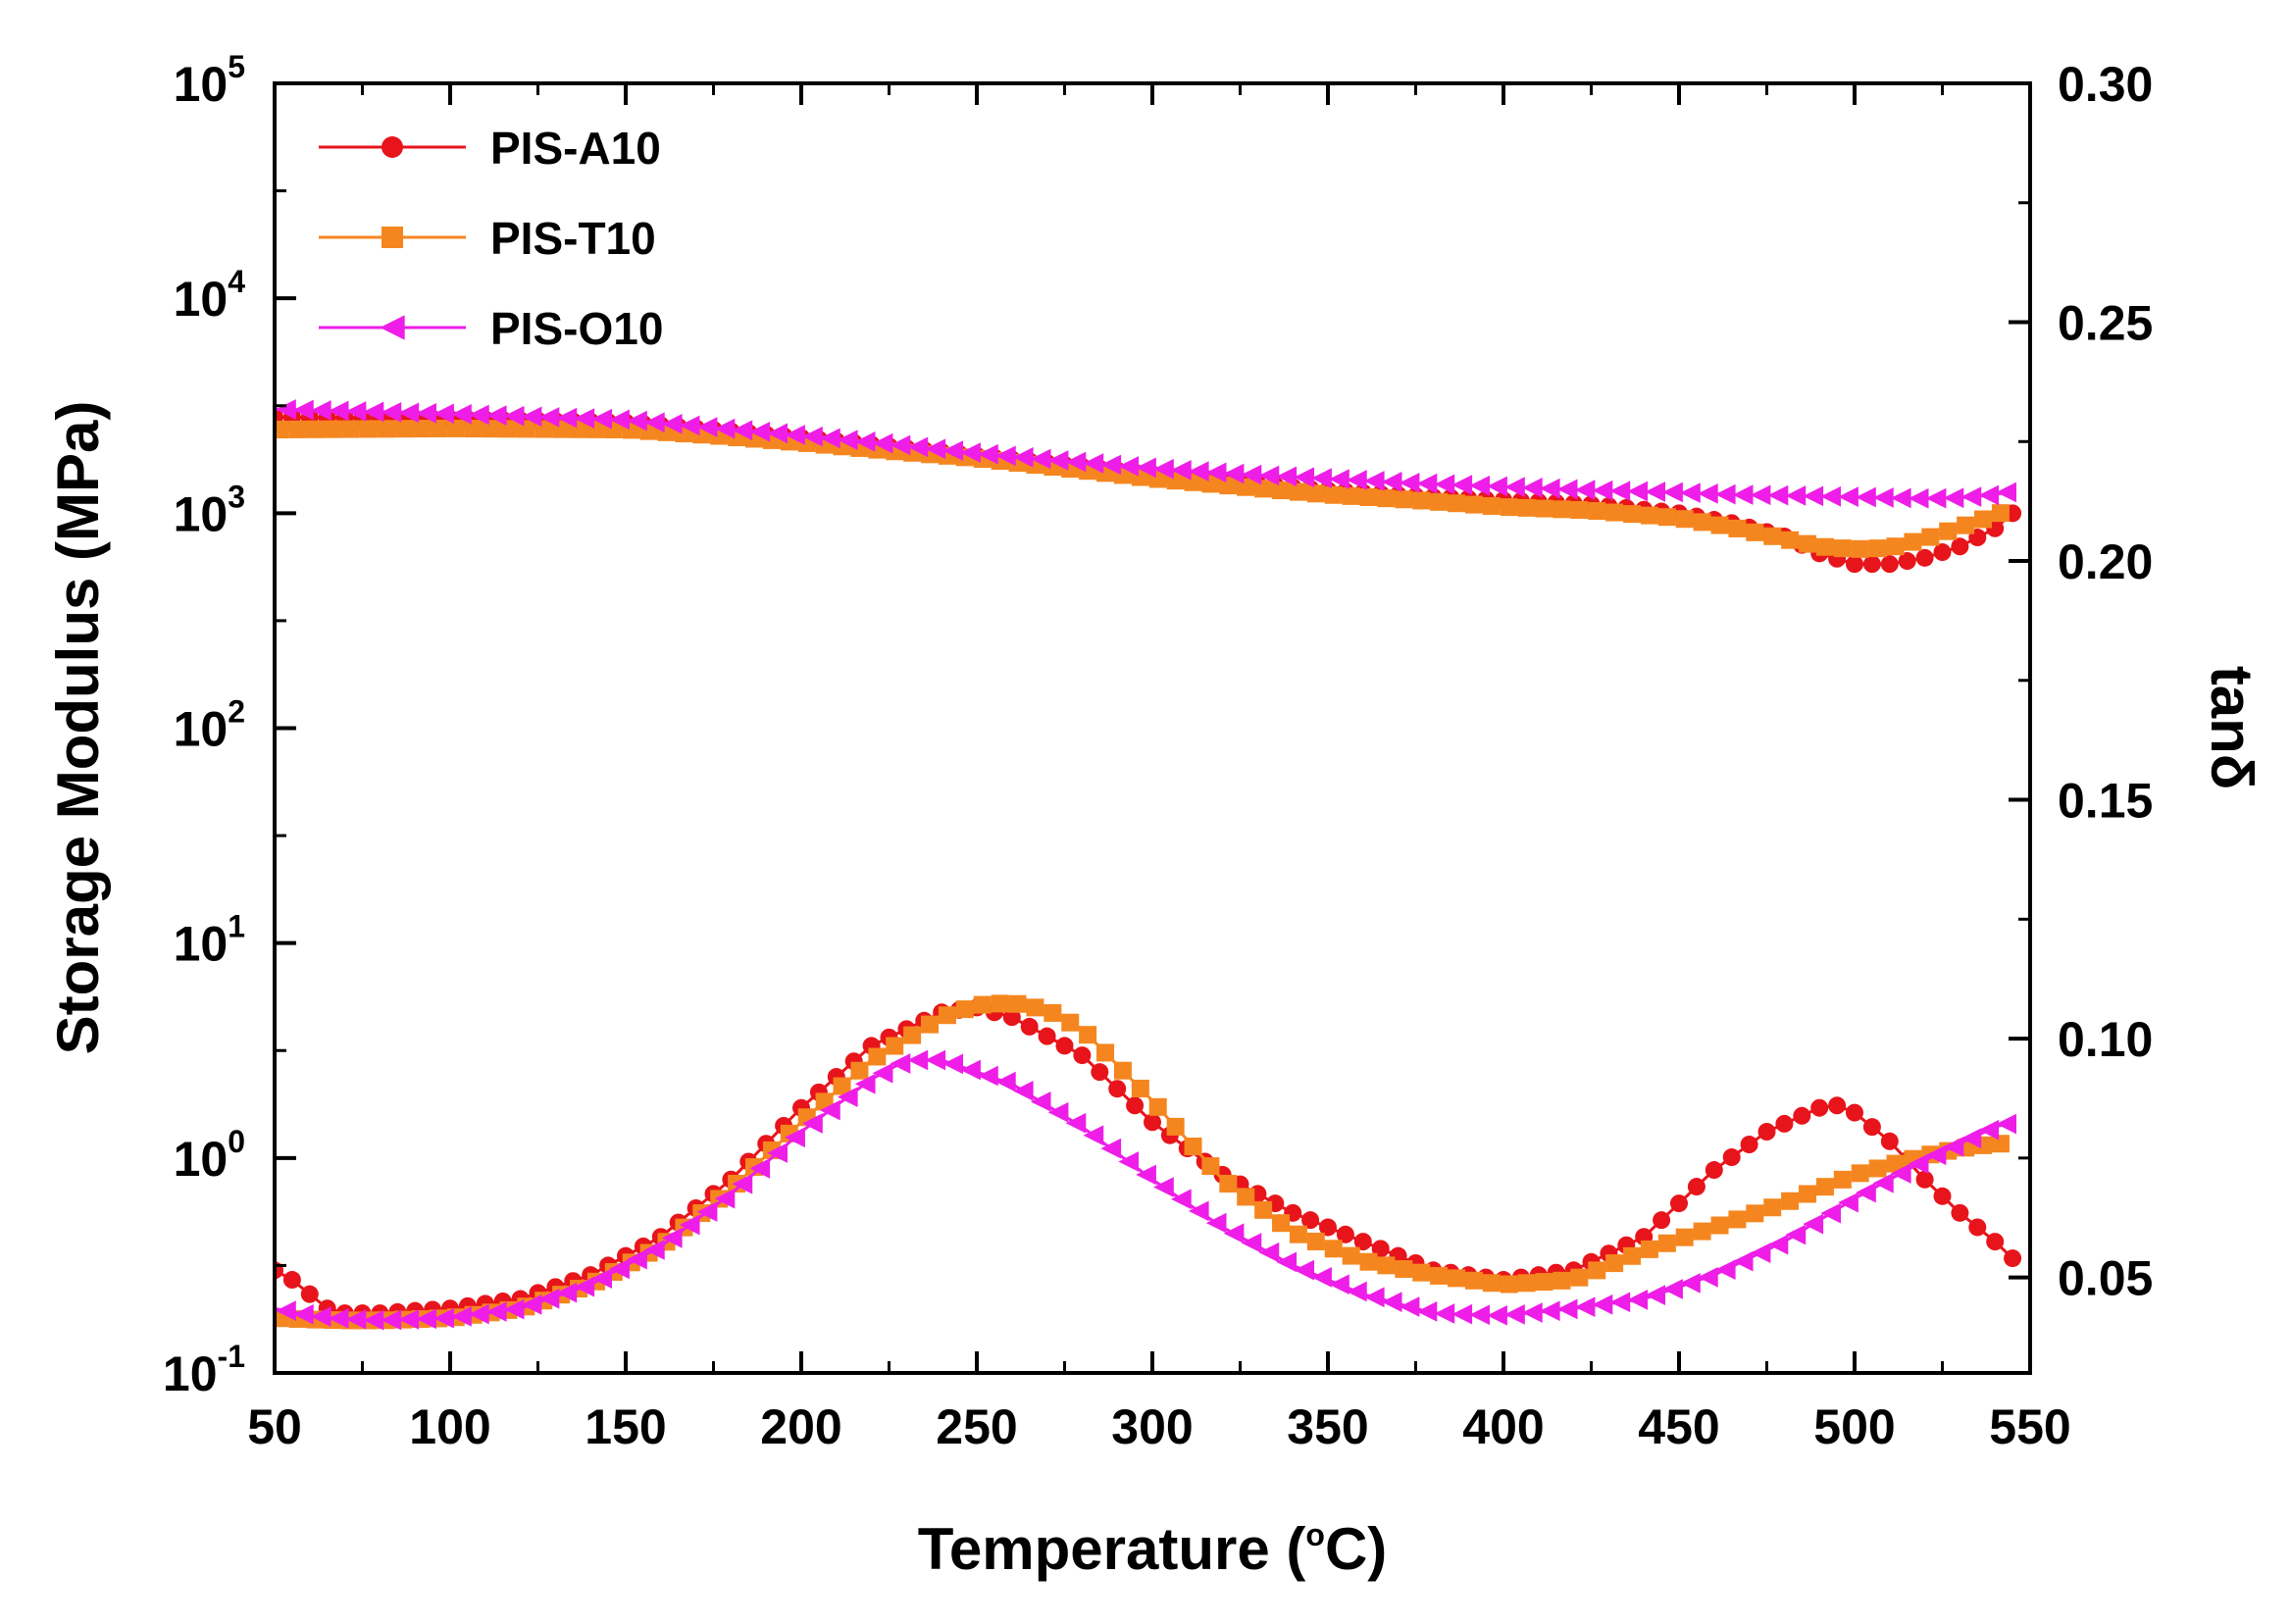  Describe the element at coordinates (209, 80) in the screenshot. I see `y-left-tick-label: 105` at that location.